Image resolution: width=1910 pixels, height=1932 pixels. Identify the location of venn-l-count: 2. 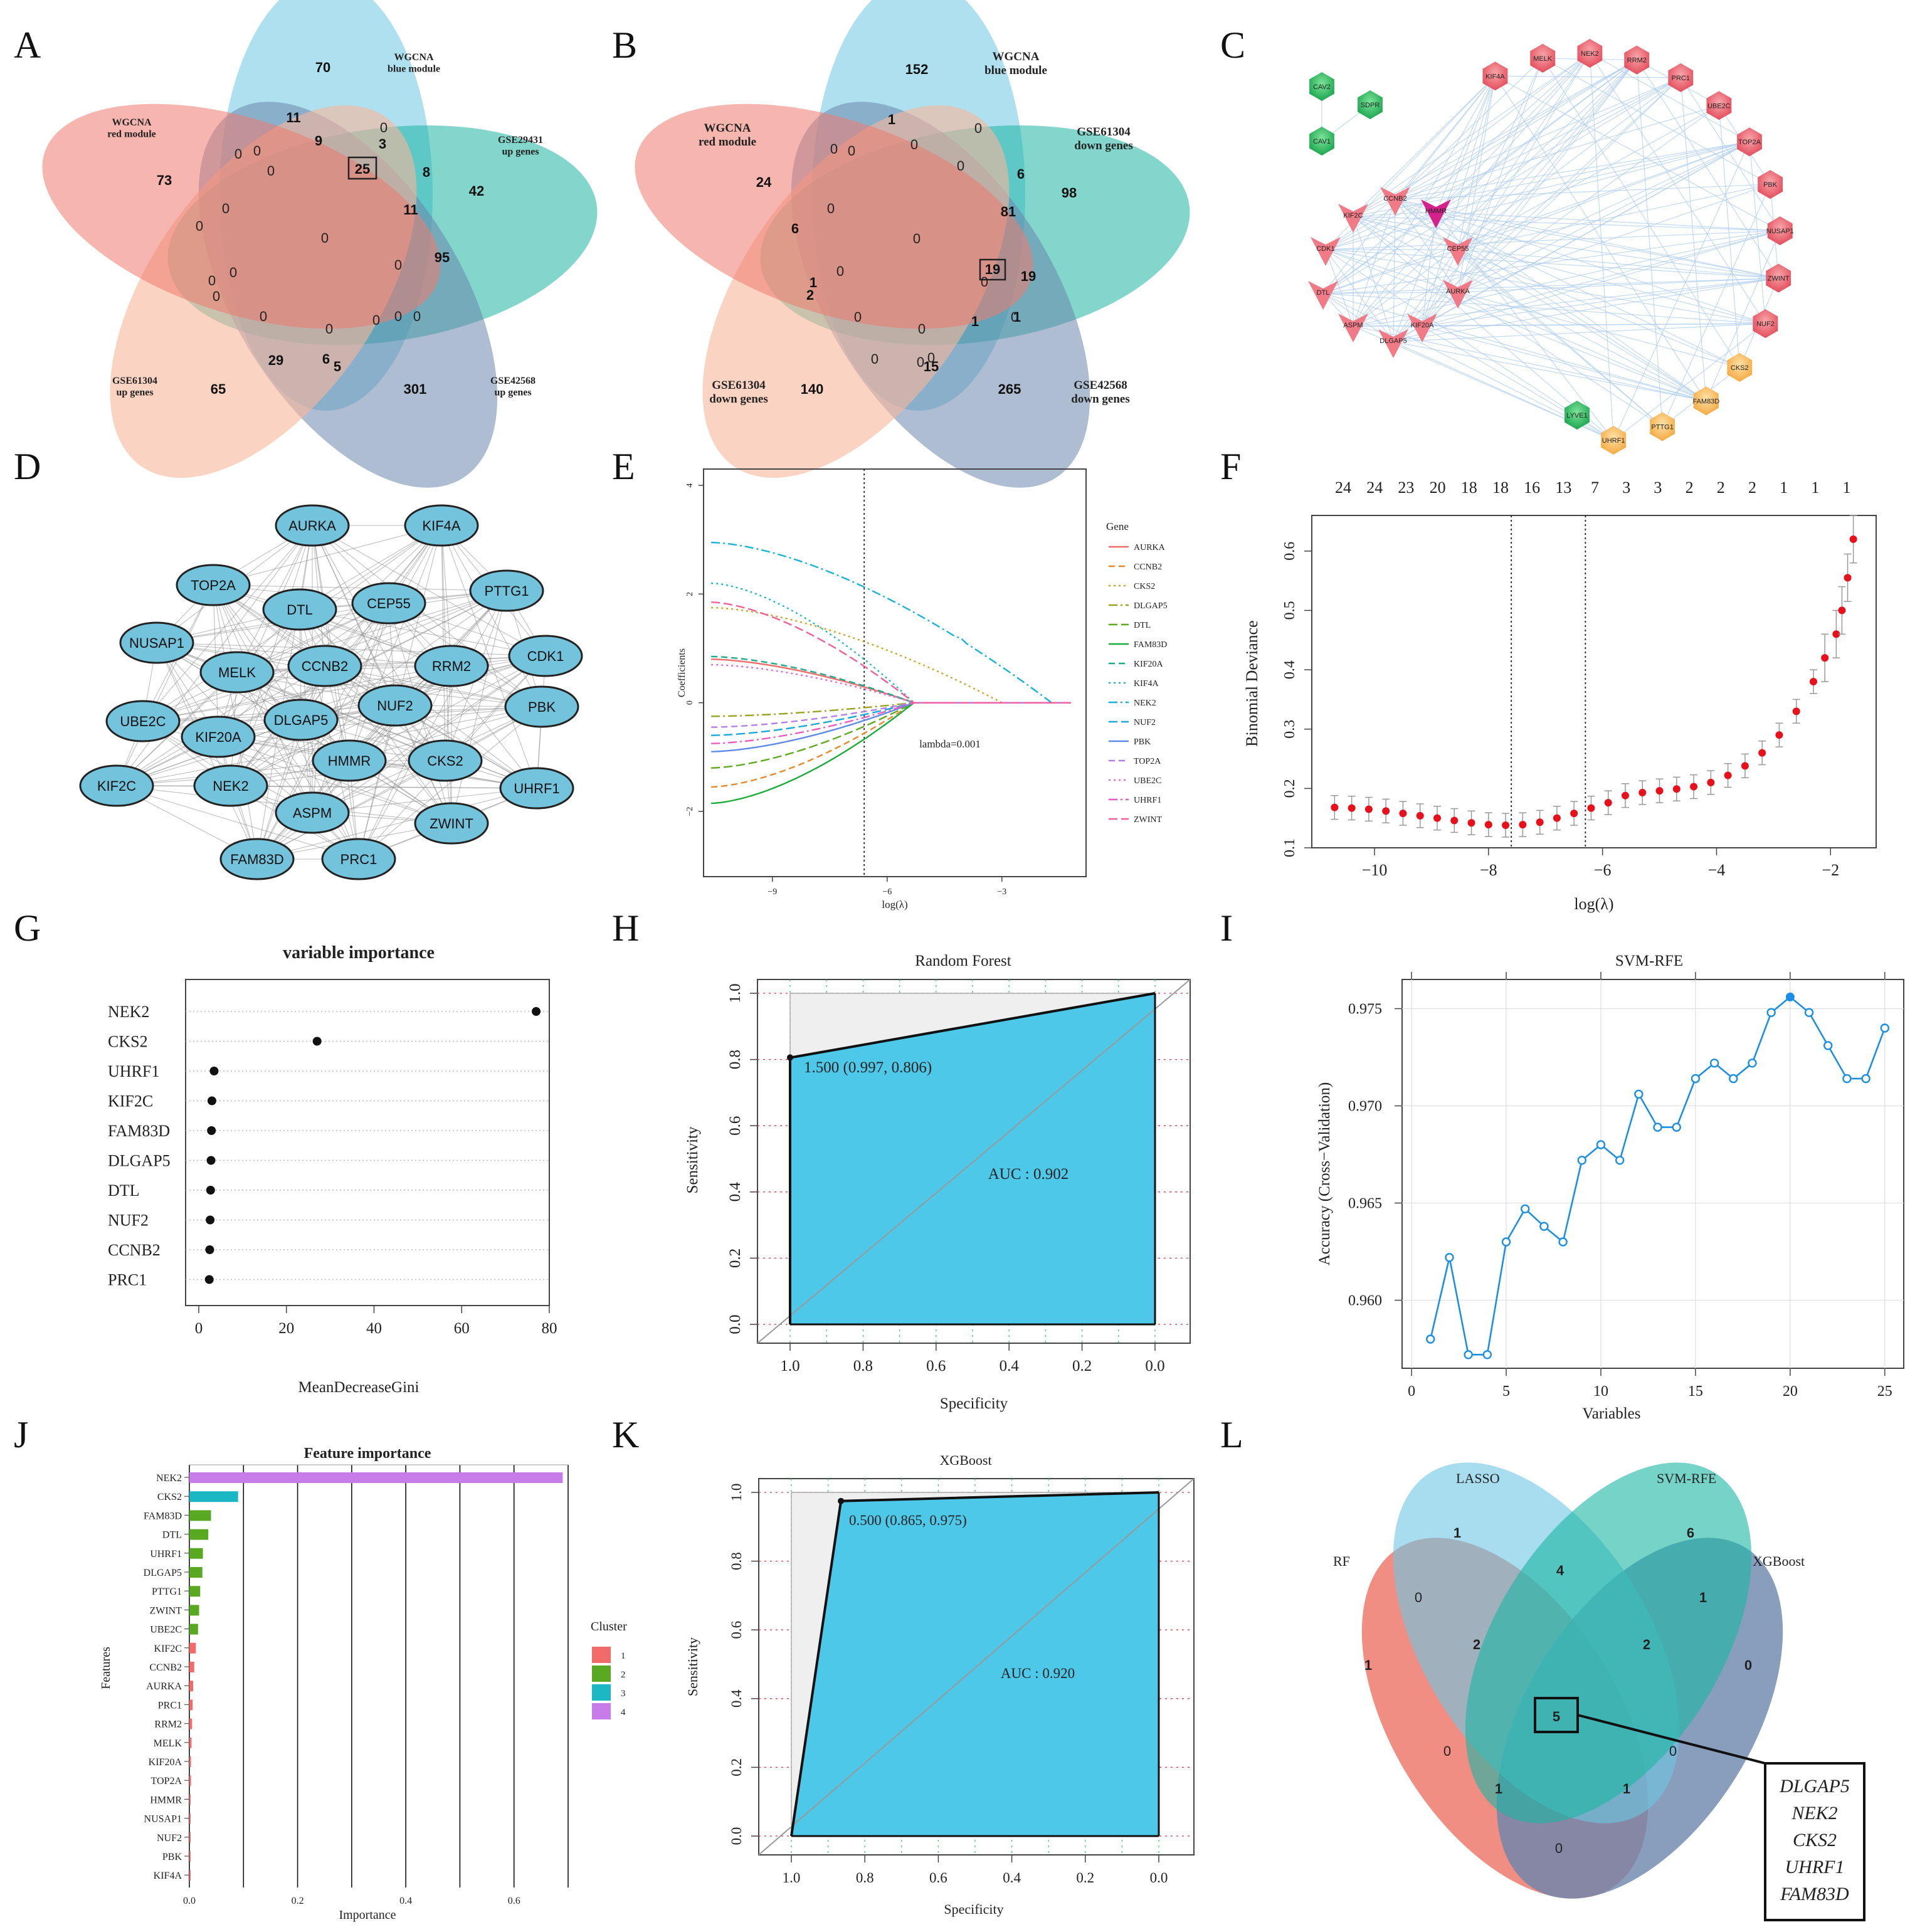
(1476, 1645).